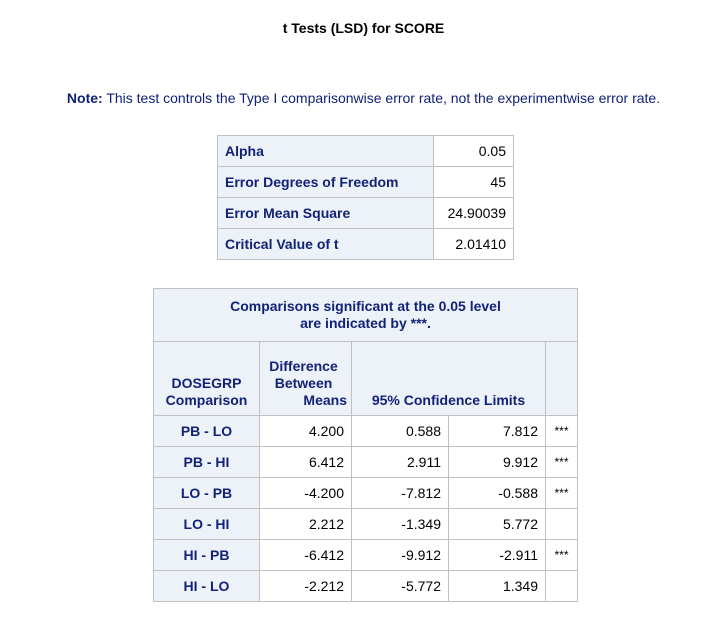 The width and height of the screenshot is (727, 636). I want to click on banner-line-2: are indicated by ***., so click(365, 323).